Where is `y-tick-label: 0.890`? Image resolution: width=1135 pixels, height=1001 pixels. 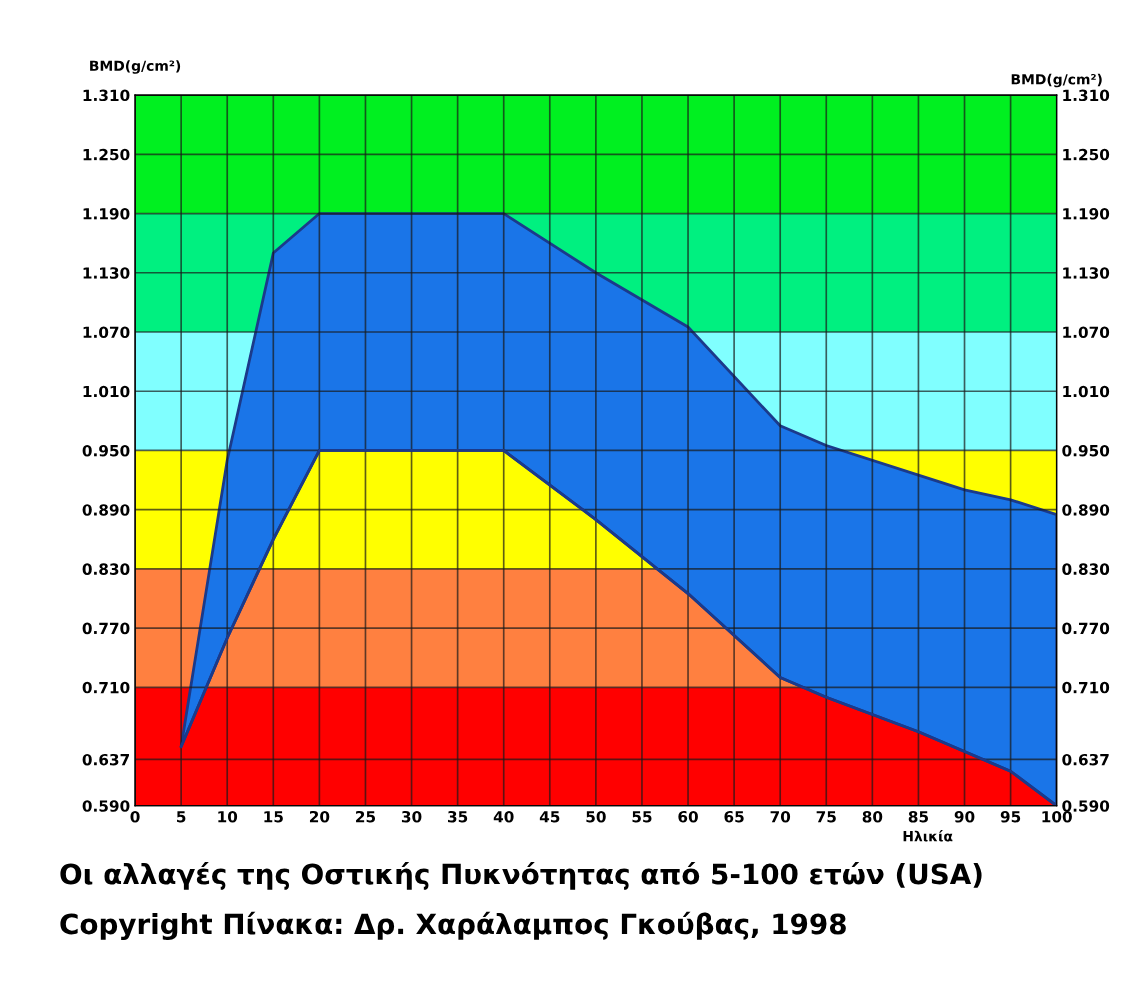 y-tick-label: 0.890 is located at coordinates (106, 510).